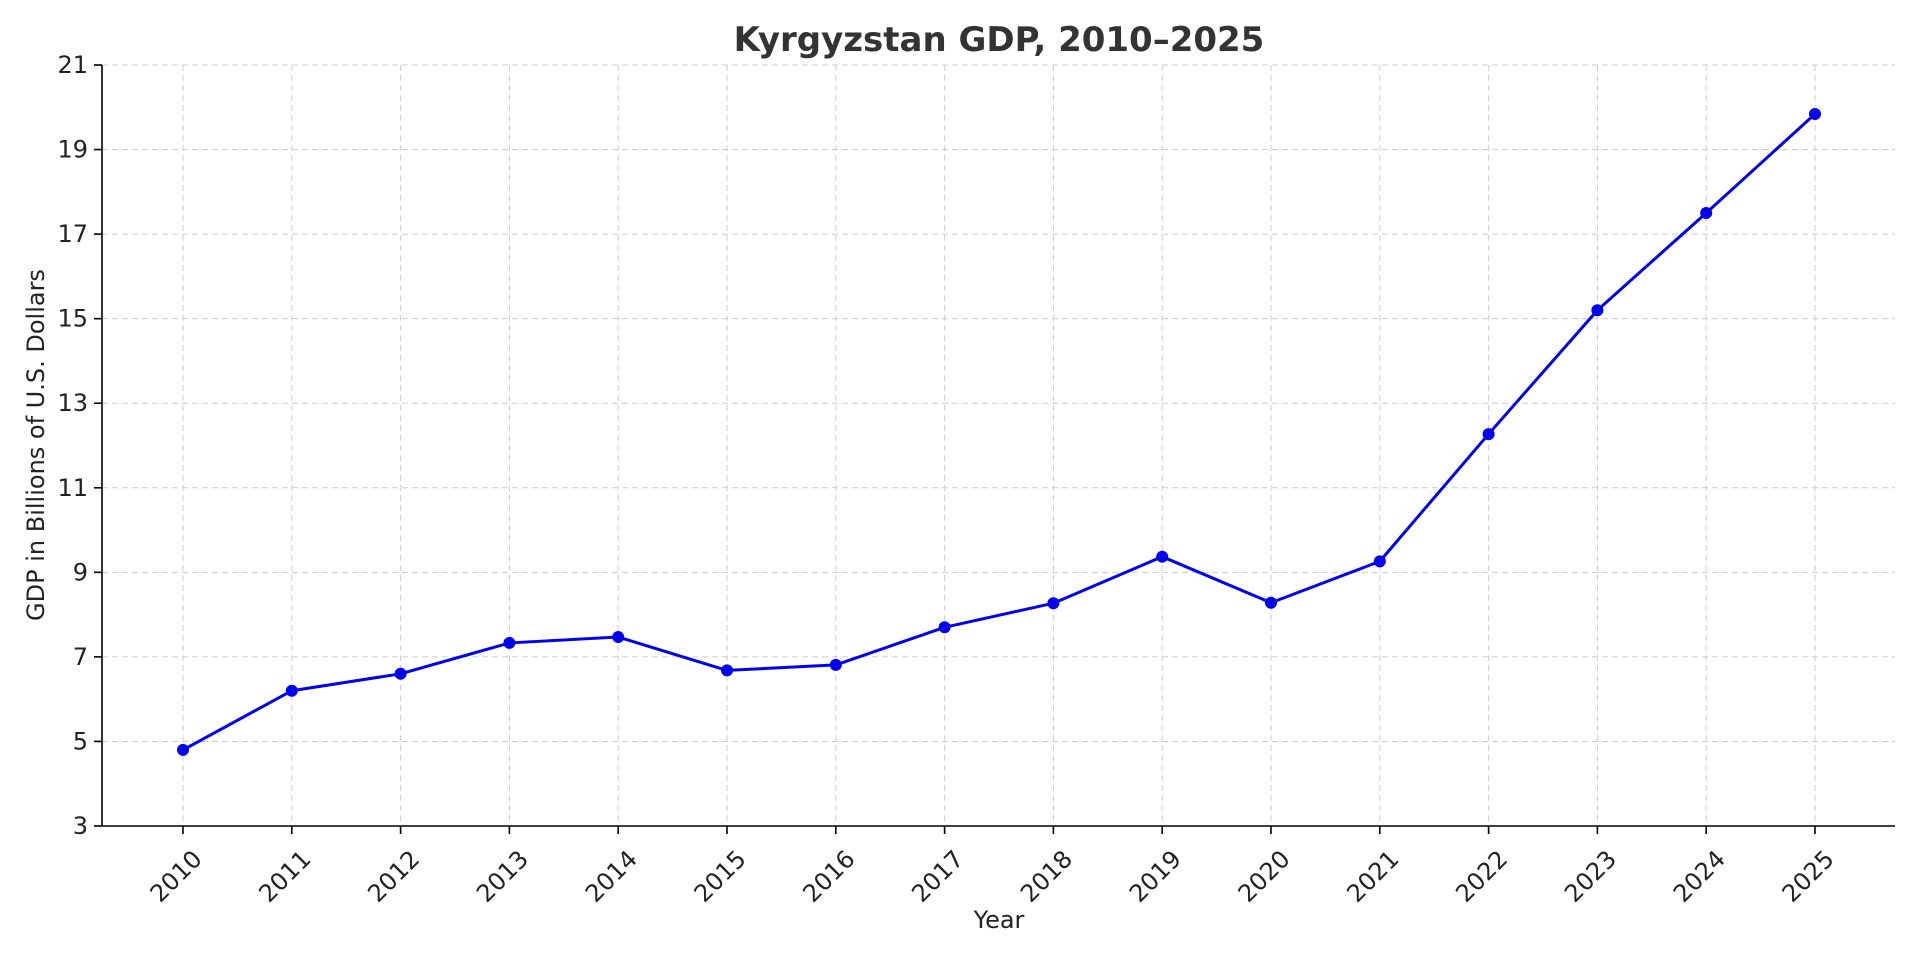 This screenshot has height=960, width=1920. I want to click on x-tick-label: 2018, so click(1046, 876).